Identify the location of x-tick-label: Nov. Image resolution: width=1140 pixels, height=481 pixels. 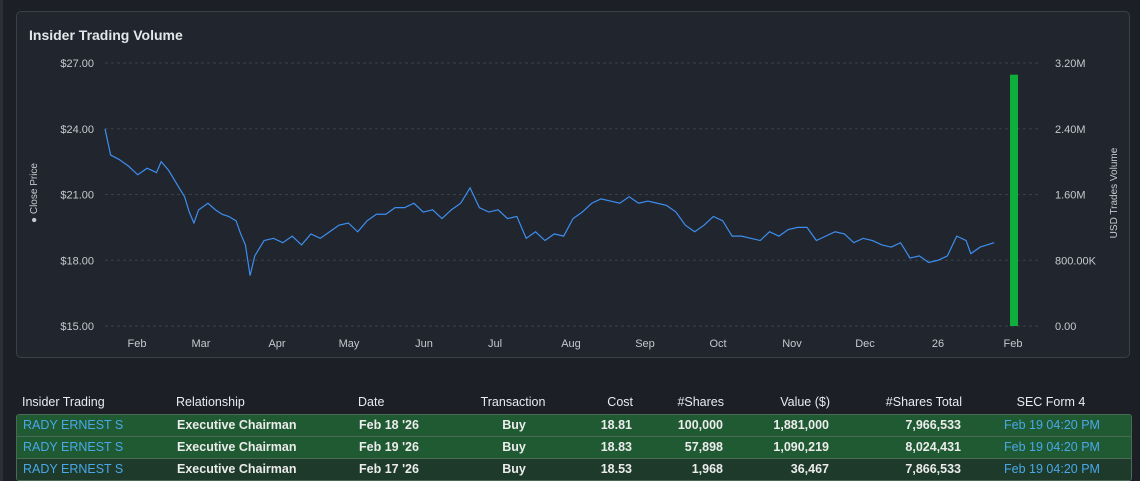
(792, 344).